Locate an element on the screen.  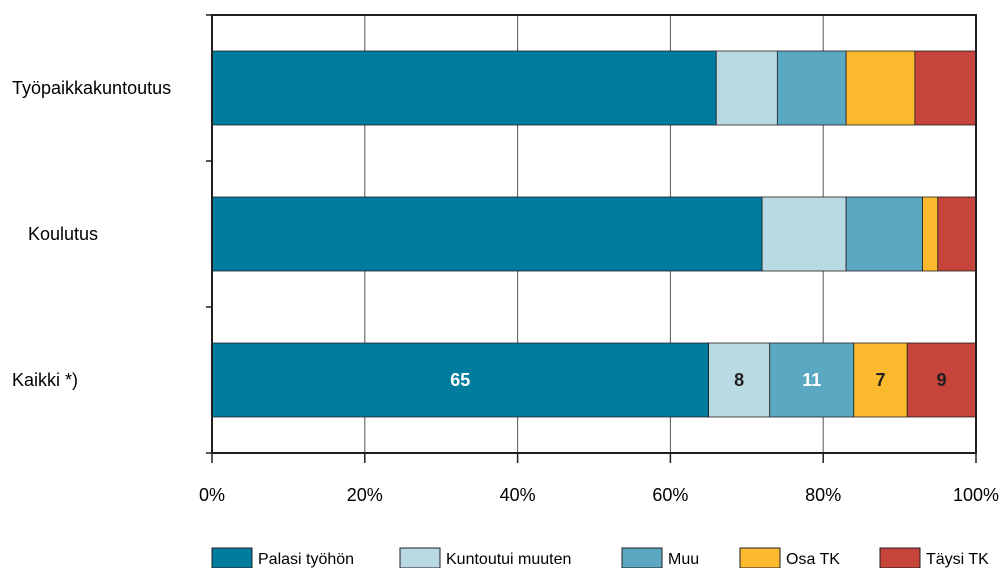
legend-label: Palasi työhön is located at coordinates (306, 559).